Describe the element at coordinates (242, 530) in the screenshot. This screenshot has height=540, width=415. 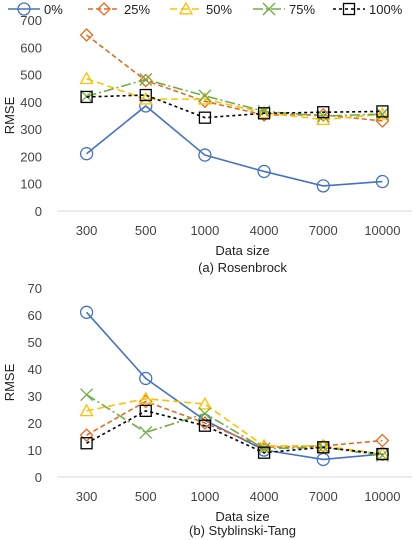
I see `chart-caption: (b) Styblinski-Tang` at that location.